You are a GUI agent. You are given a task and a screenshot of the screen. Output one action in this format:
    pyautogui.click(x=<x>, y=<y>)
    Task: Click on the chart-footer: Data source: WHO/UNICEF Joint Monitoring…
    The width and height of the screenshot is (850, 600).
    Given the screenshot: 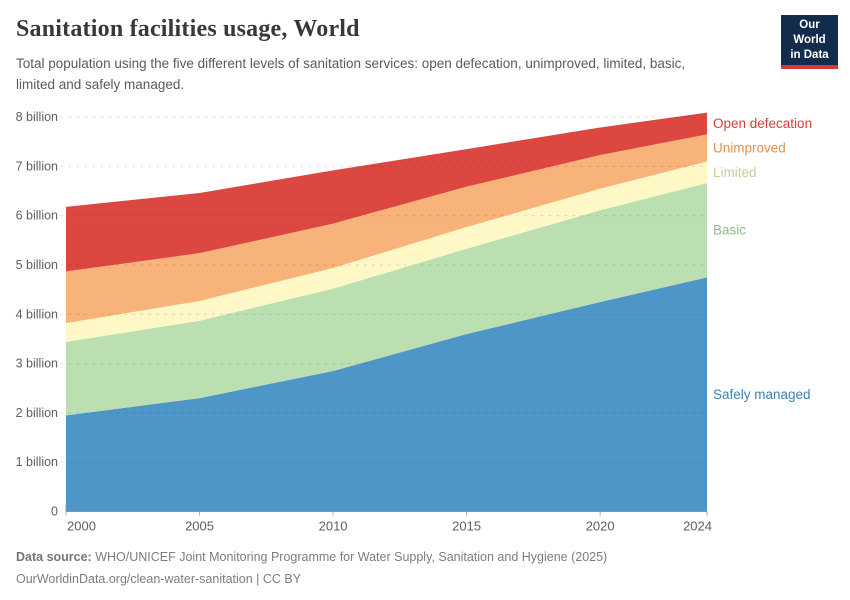 What is the action you would take?
    pyautogui.click(x=426, y=569)
    